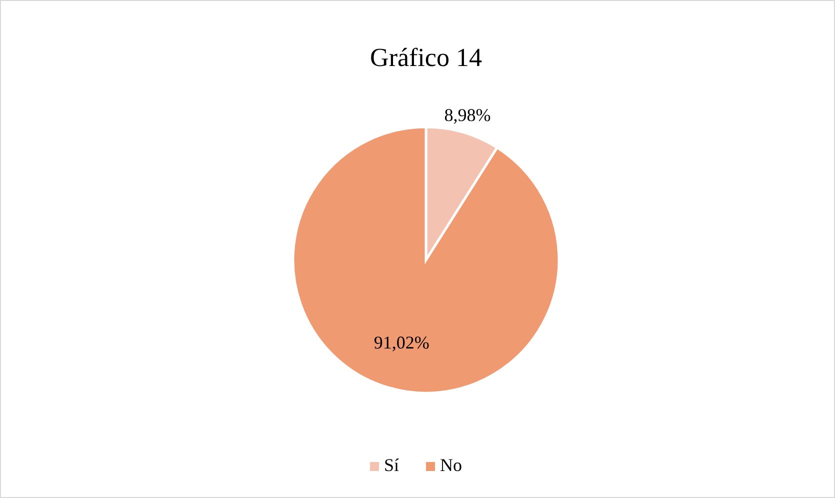 The height and width of the screenshot is (498, 835). Describe the element at coordinates (467, 115) in the screenshot. I see `data-label: 8,98%` at that location.